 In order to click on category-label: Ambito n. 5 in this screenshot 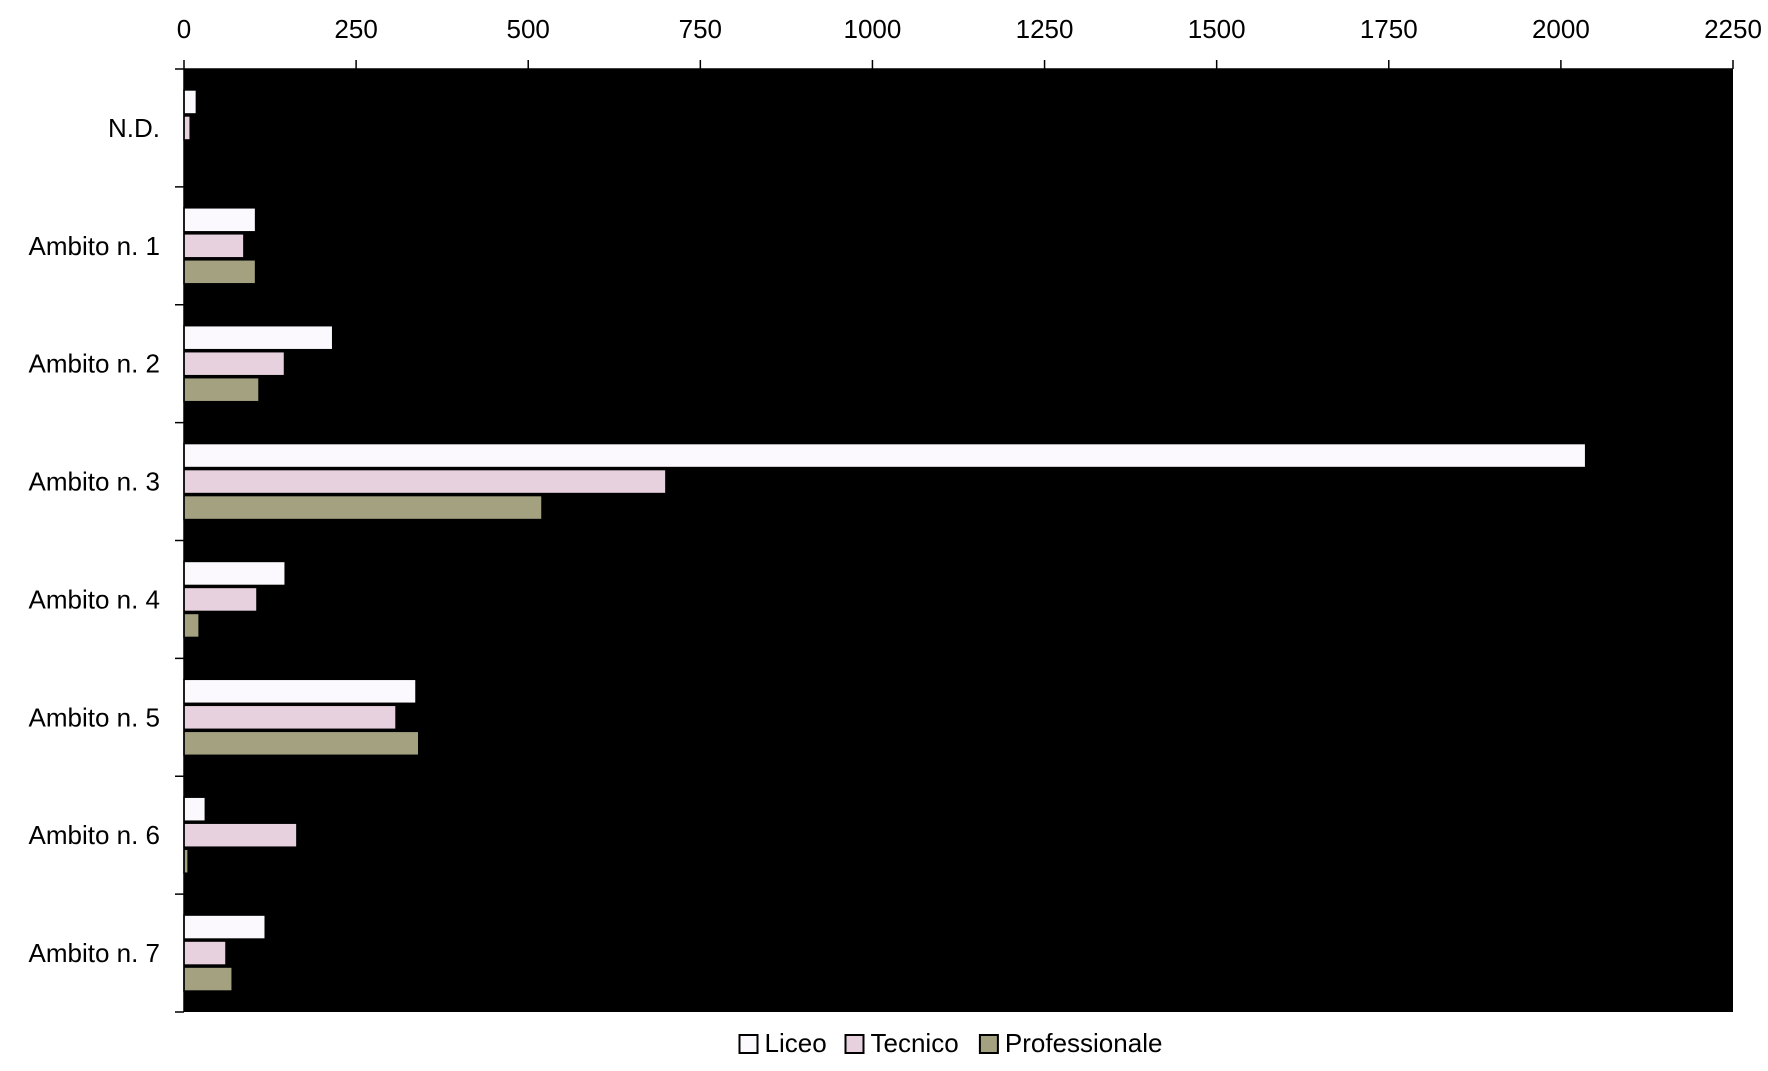, I will do `click(94, 717)`.